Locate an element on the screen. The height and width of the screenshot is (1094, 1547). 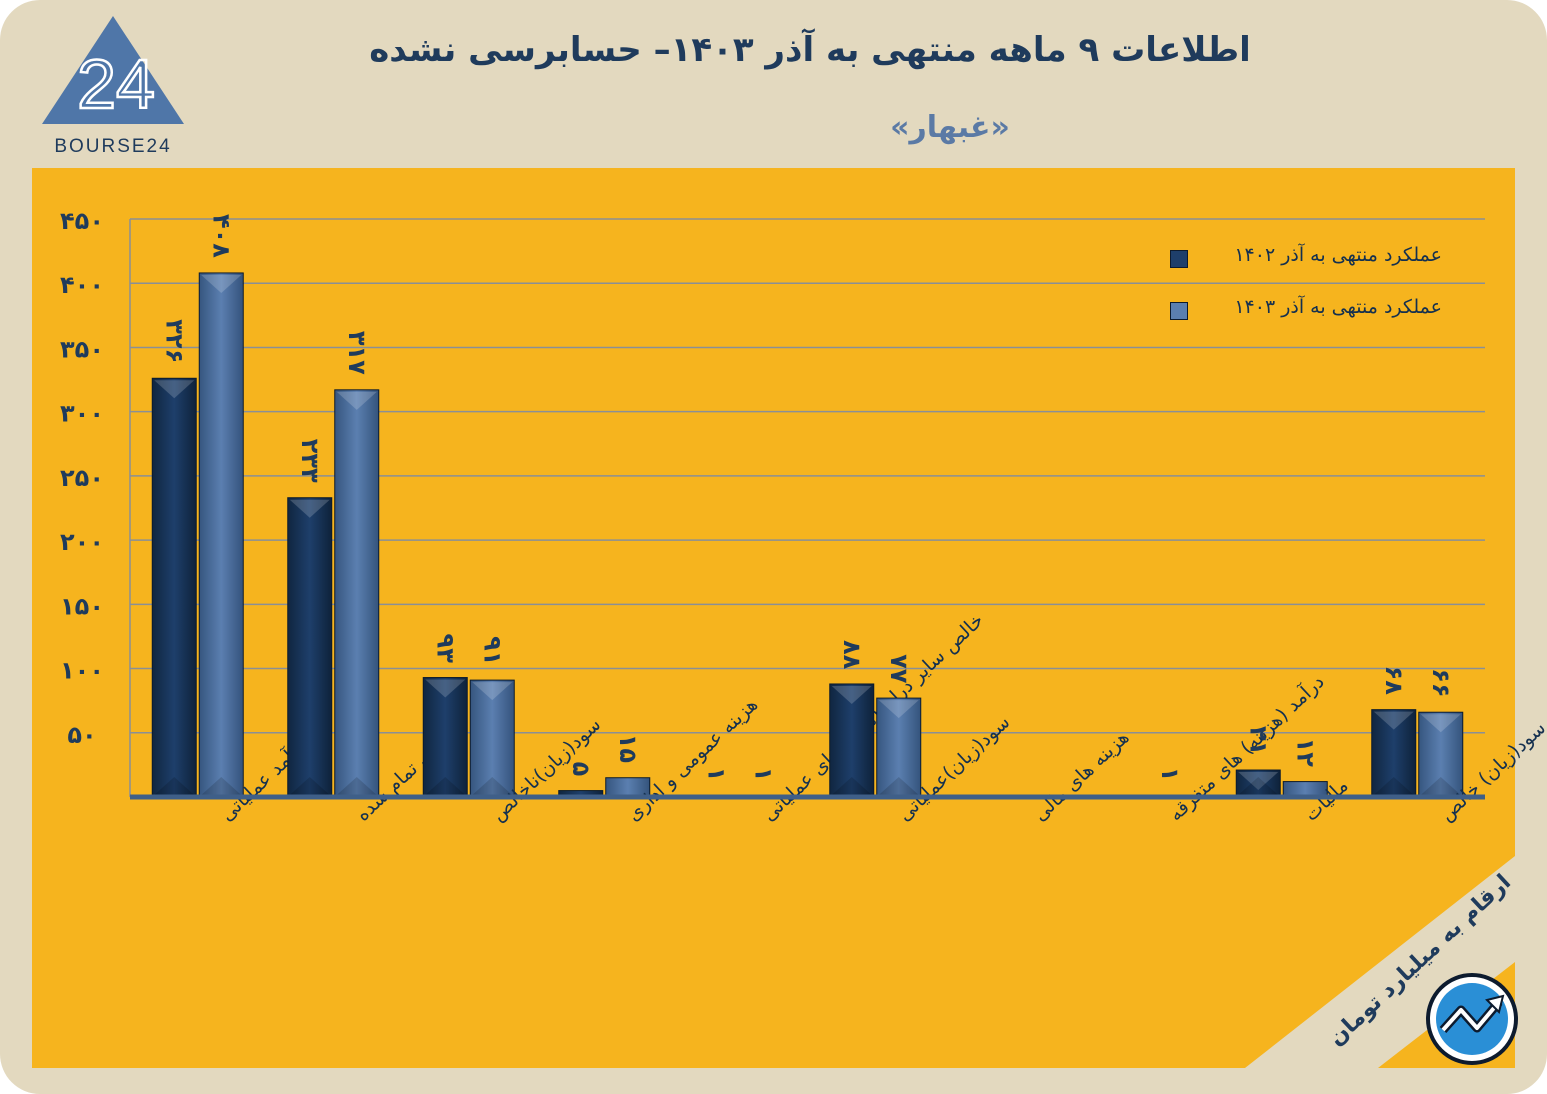
company-name: «غبهار» is located at coordinates (950, 127).